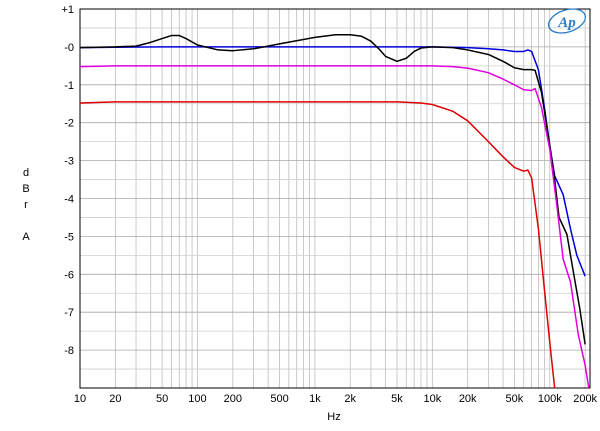 This screenshot has height=431, width=600. I want to click on x-tick-label: 10, so click(80, 399).